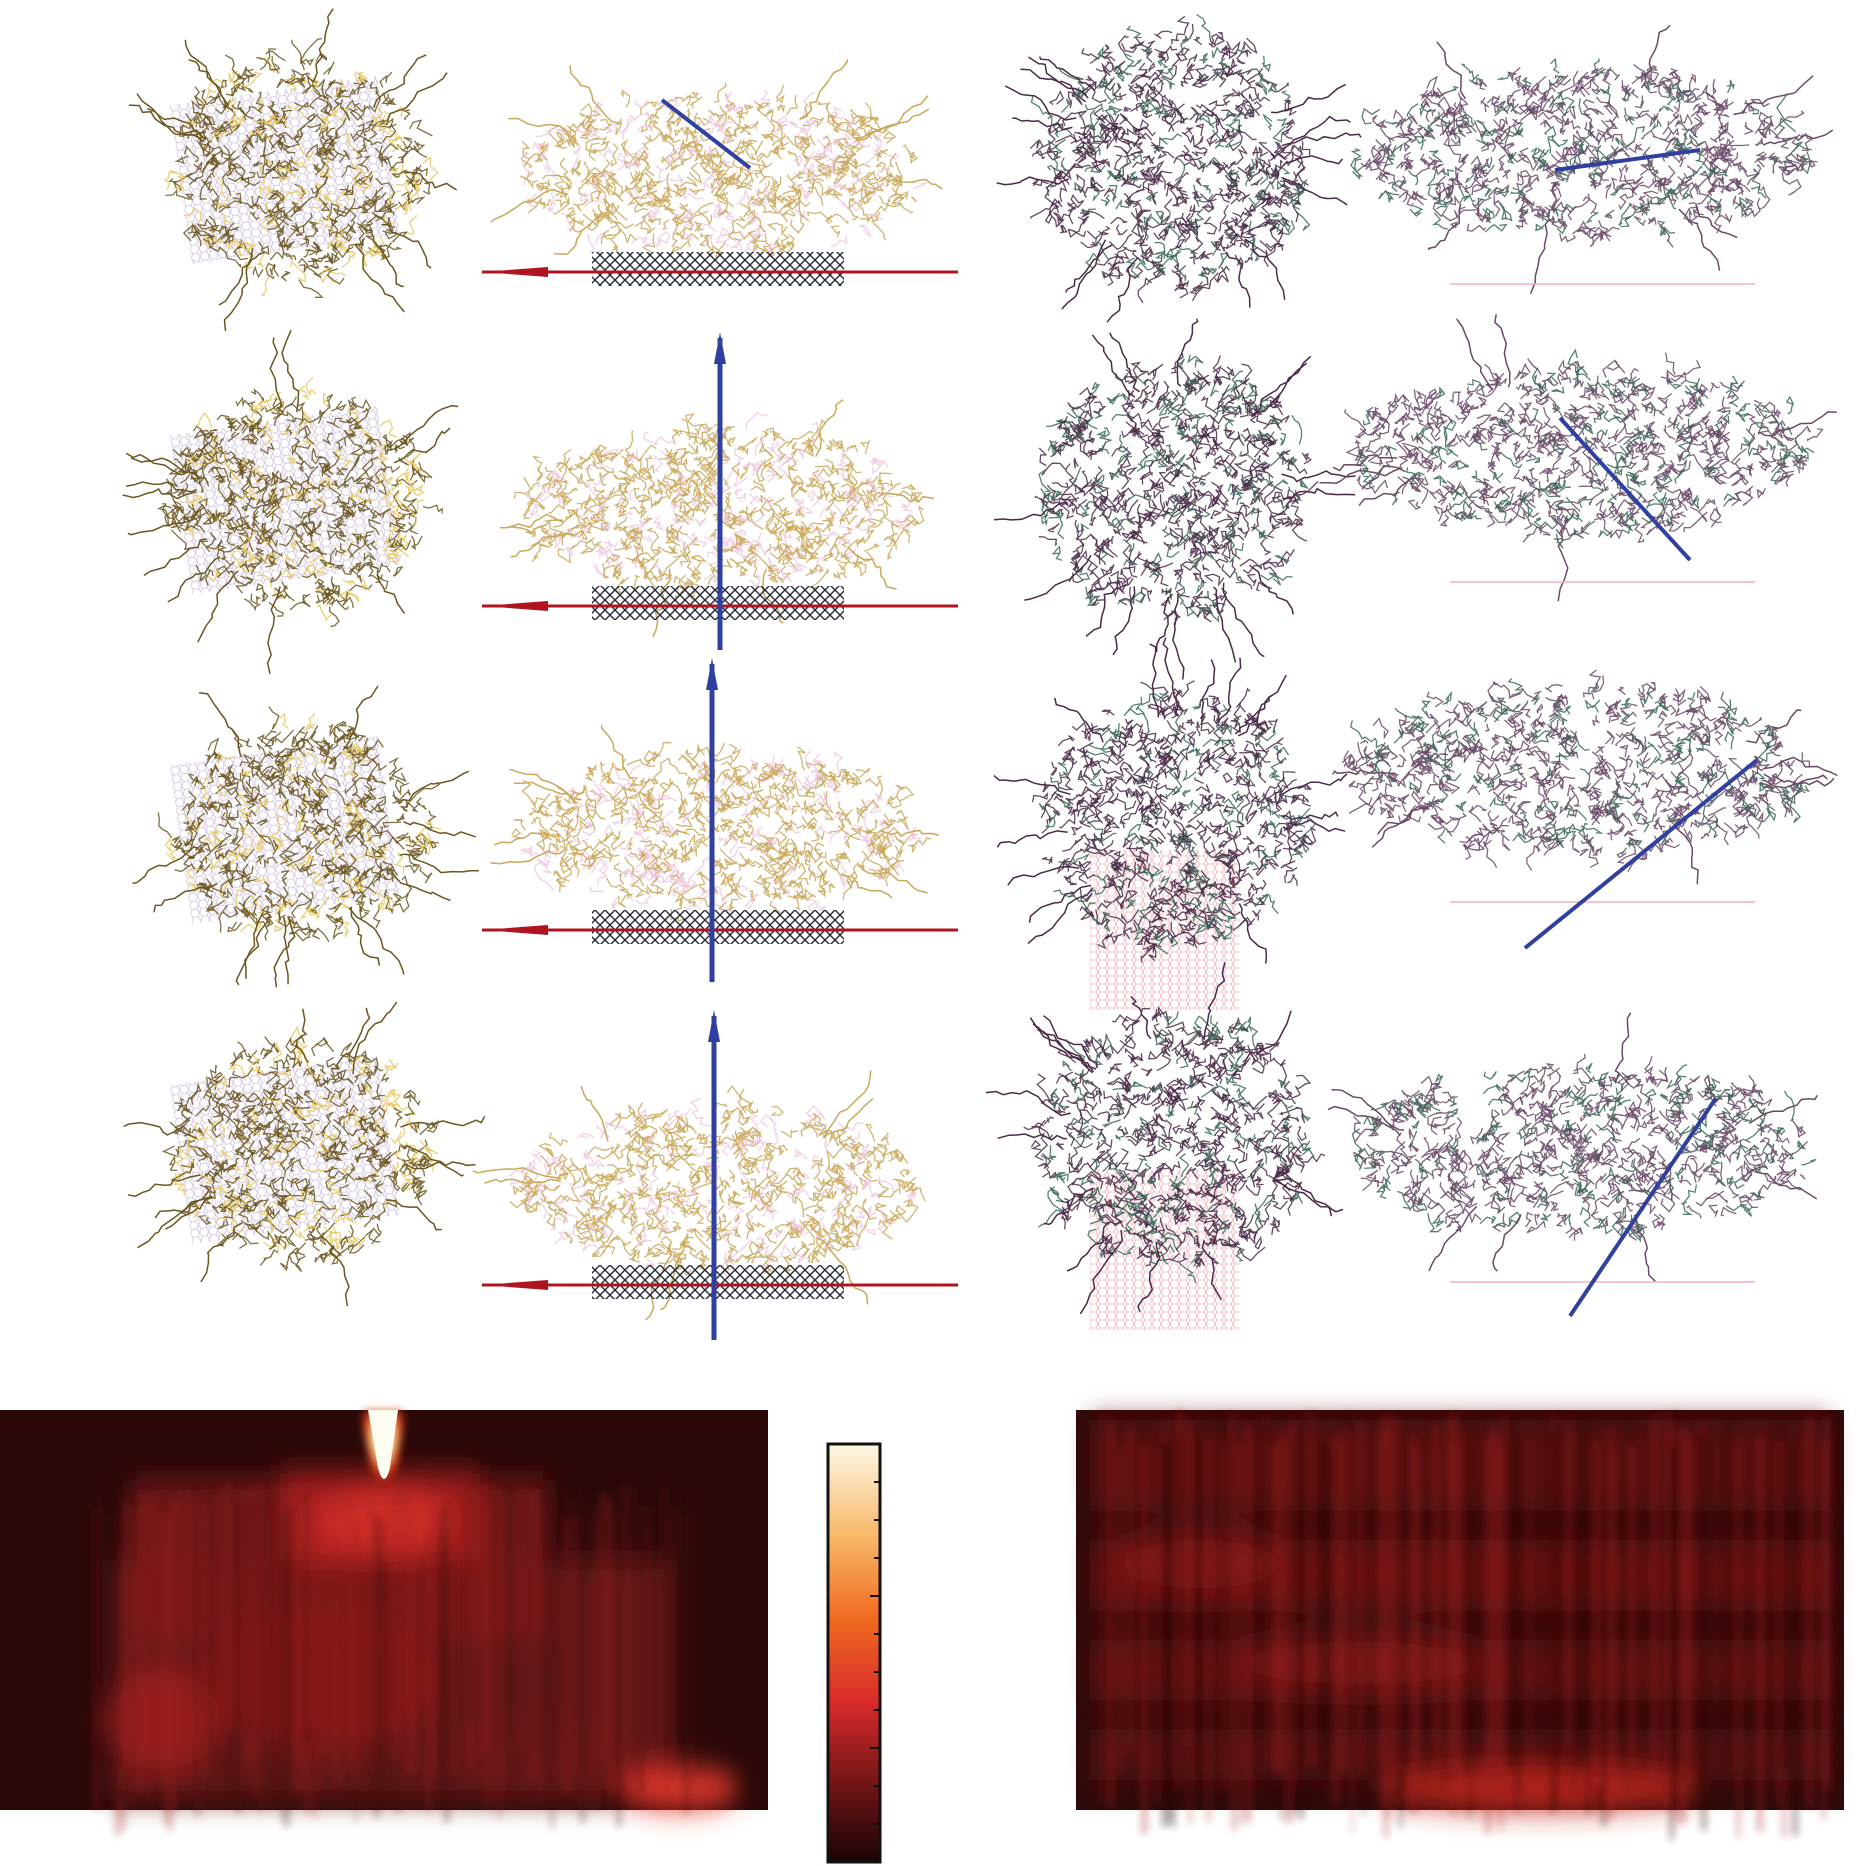  Describe the element at coordinates (854, 1653) in the screenshot. I see `colorbar` at that location.